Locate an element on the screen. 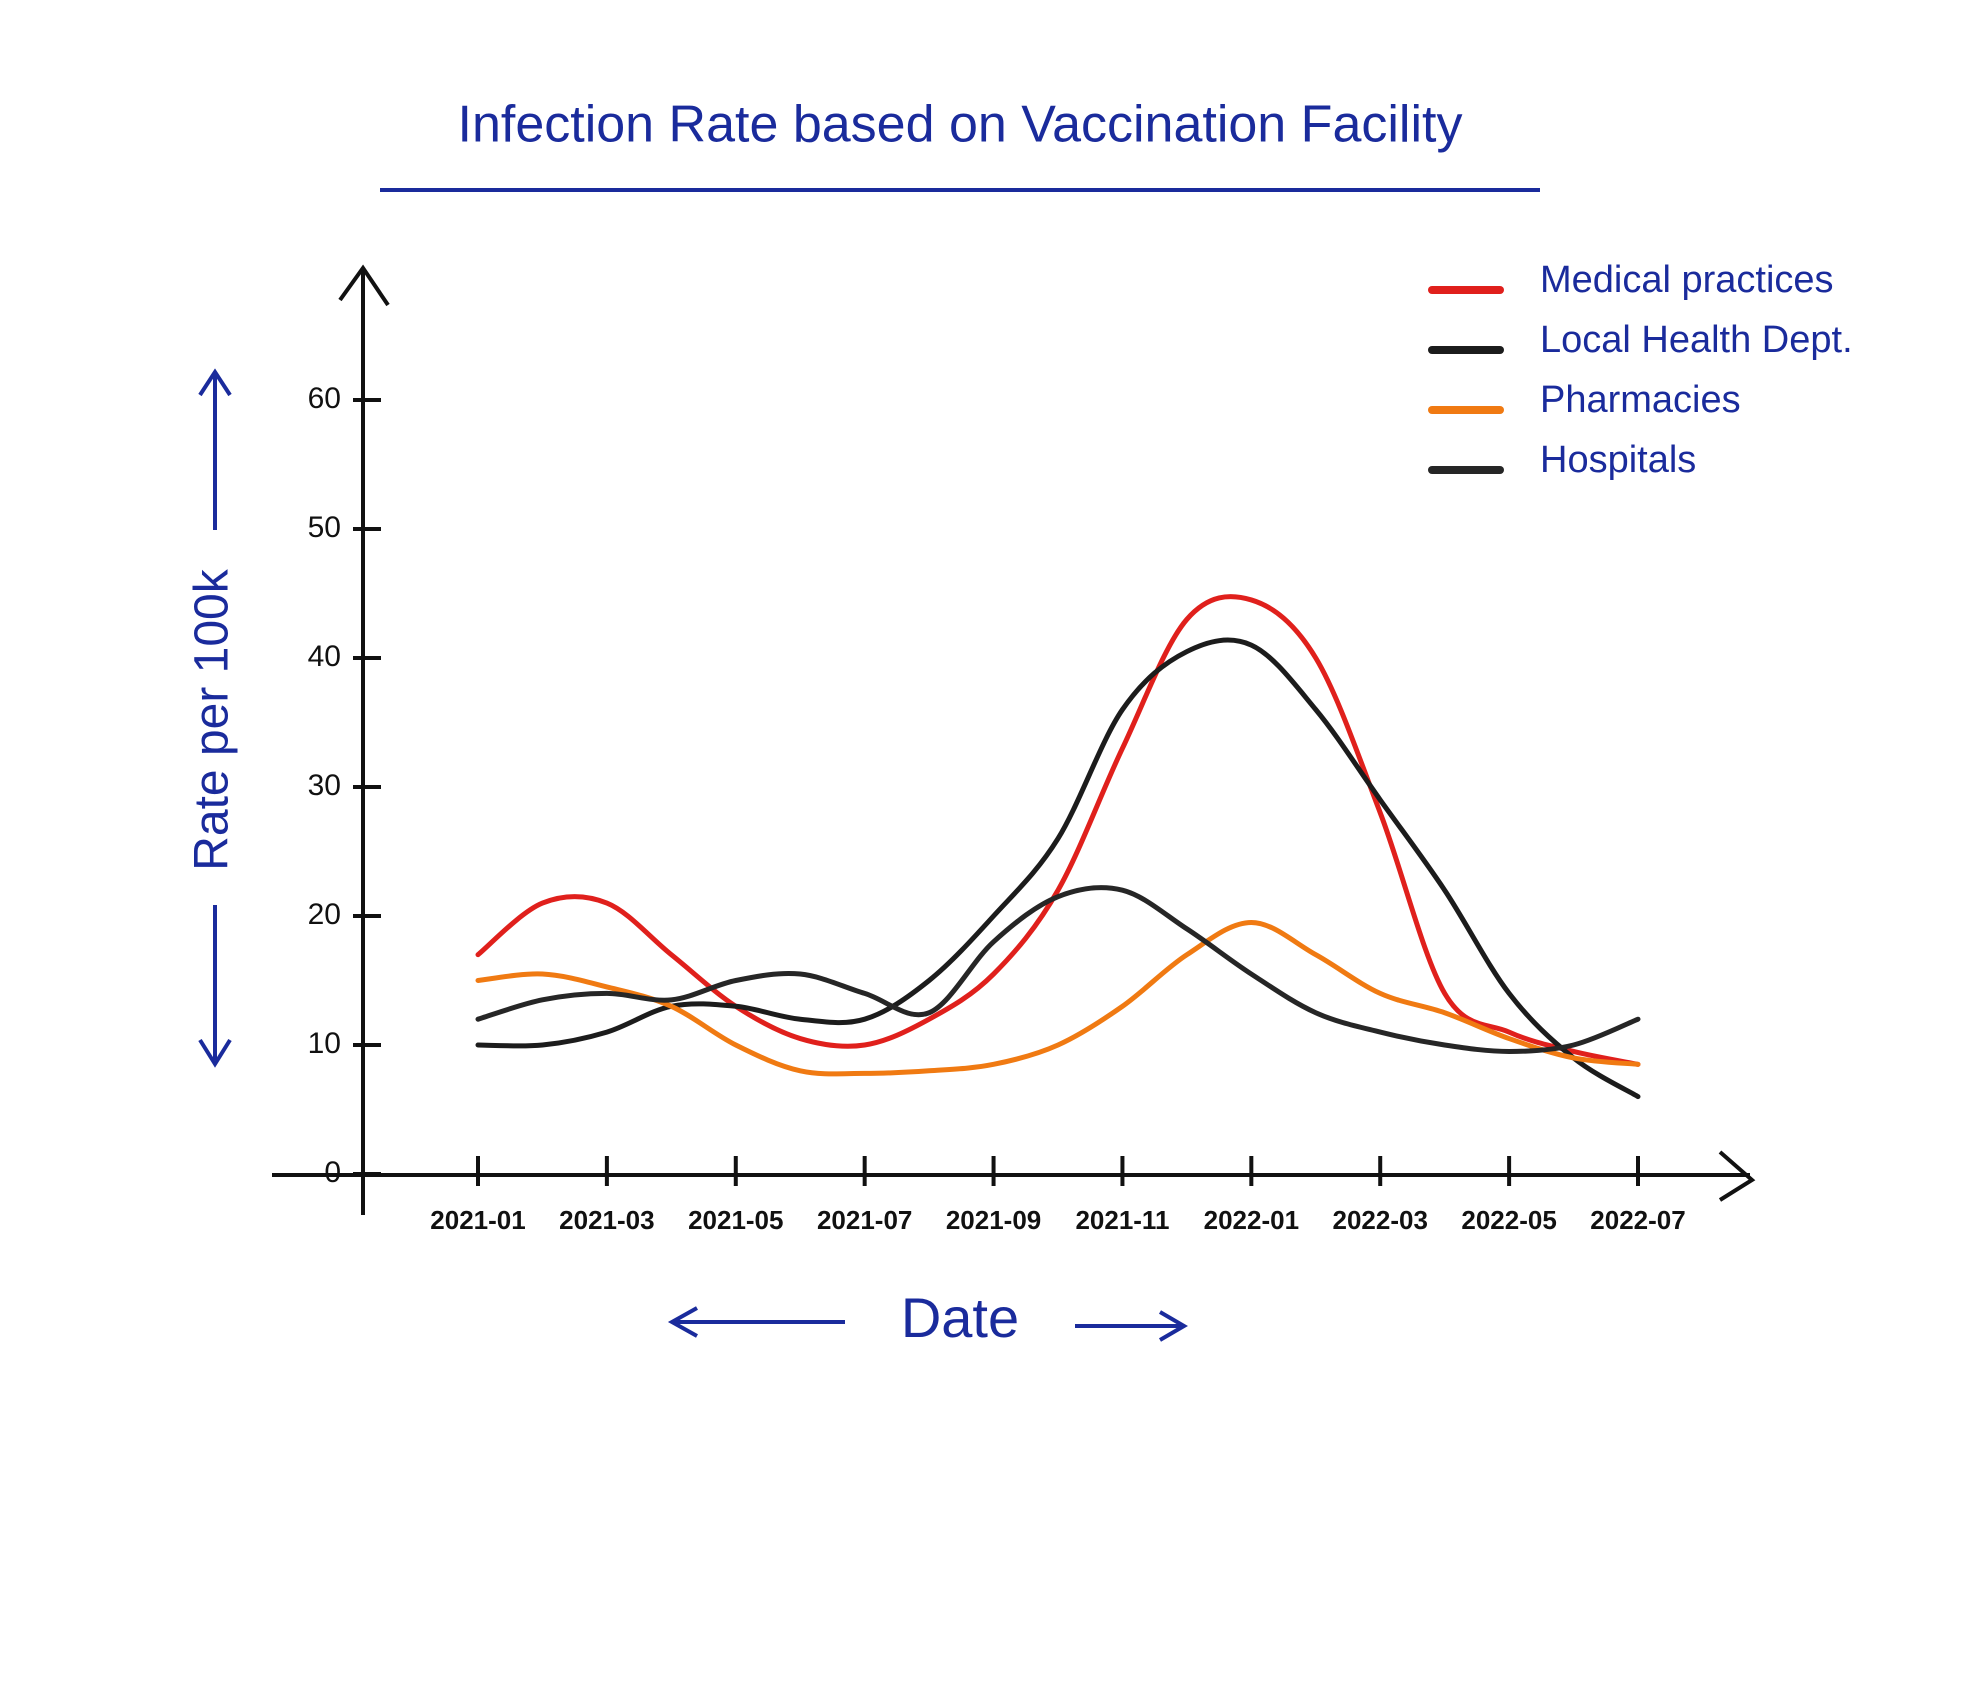 The width and height of the screenshot is (1984, 1684). y-label-arrows is located at coordinates (215, 718).